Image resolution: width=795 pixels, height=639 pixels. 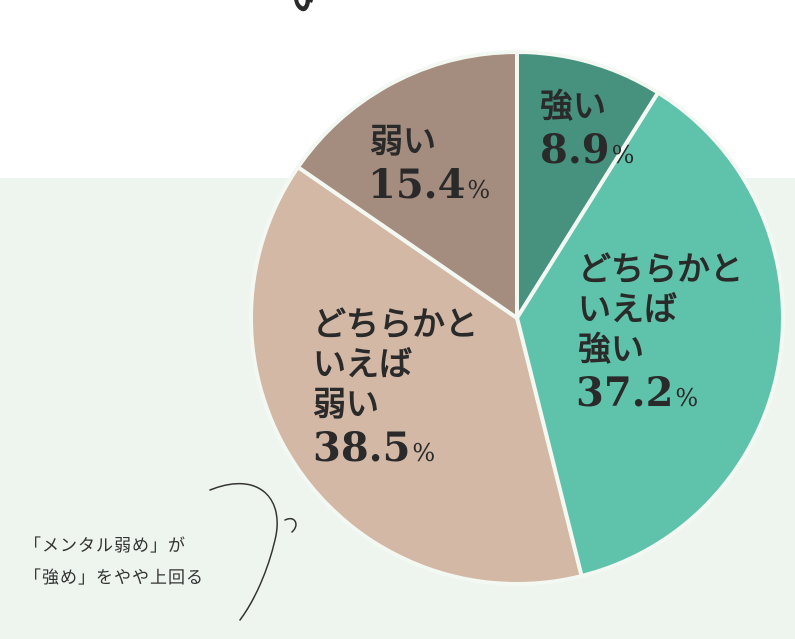 I want to click on slice-1-label-line-1: 強い, so click(x=573, y=105).